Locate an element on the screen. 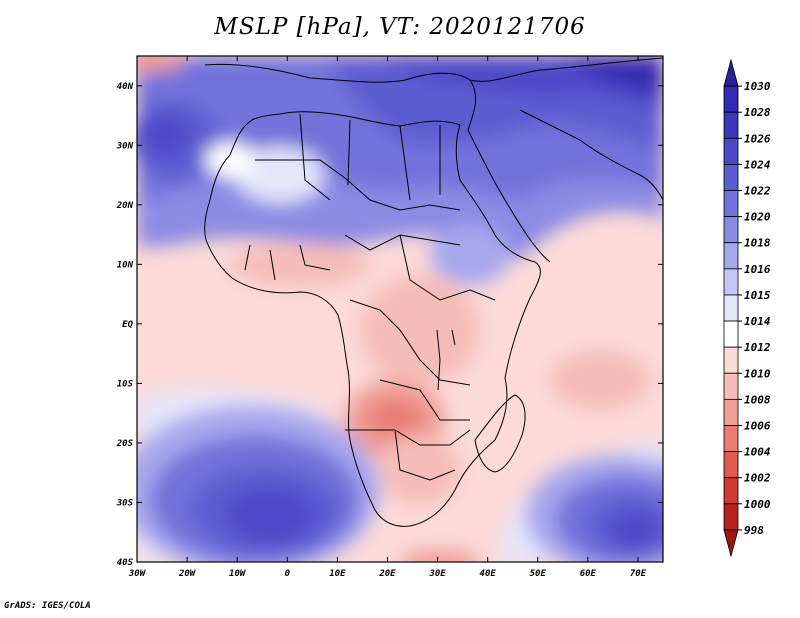 This screenshot has height=618, width=800. colorbar-label: 1006 is located at coordinates (757, 425).